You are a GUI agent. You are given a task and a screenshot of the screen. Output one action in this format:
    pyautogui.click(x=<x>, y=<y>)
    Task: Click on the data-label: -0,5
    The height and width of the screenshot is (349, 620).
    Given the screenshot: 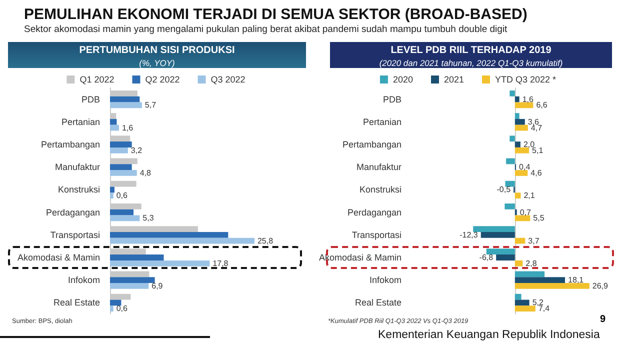 What is the action you would take?
    pyautogui.click(x=504, y=189)
    